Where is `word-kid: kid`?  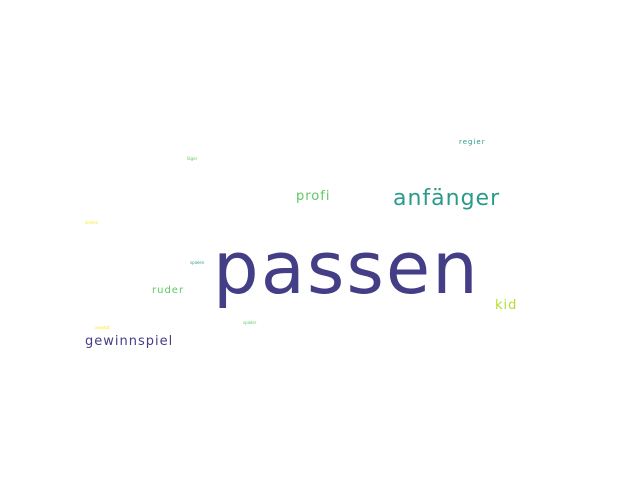 word-kid: kid is located at coordinates (506, 305).